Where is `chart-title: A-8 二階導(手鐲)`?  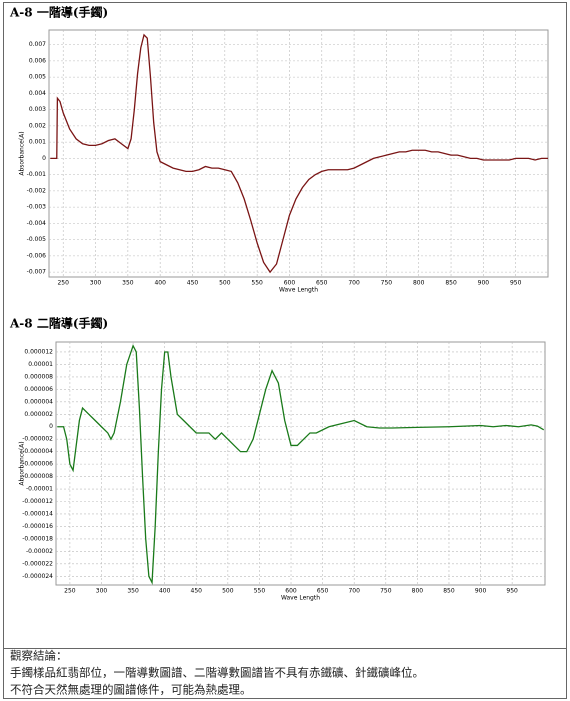 chart-title: A-8 二階導(手鐲) is located at coordinates (58, 323).